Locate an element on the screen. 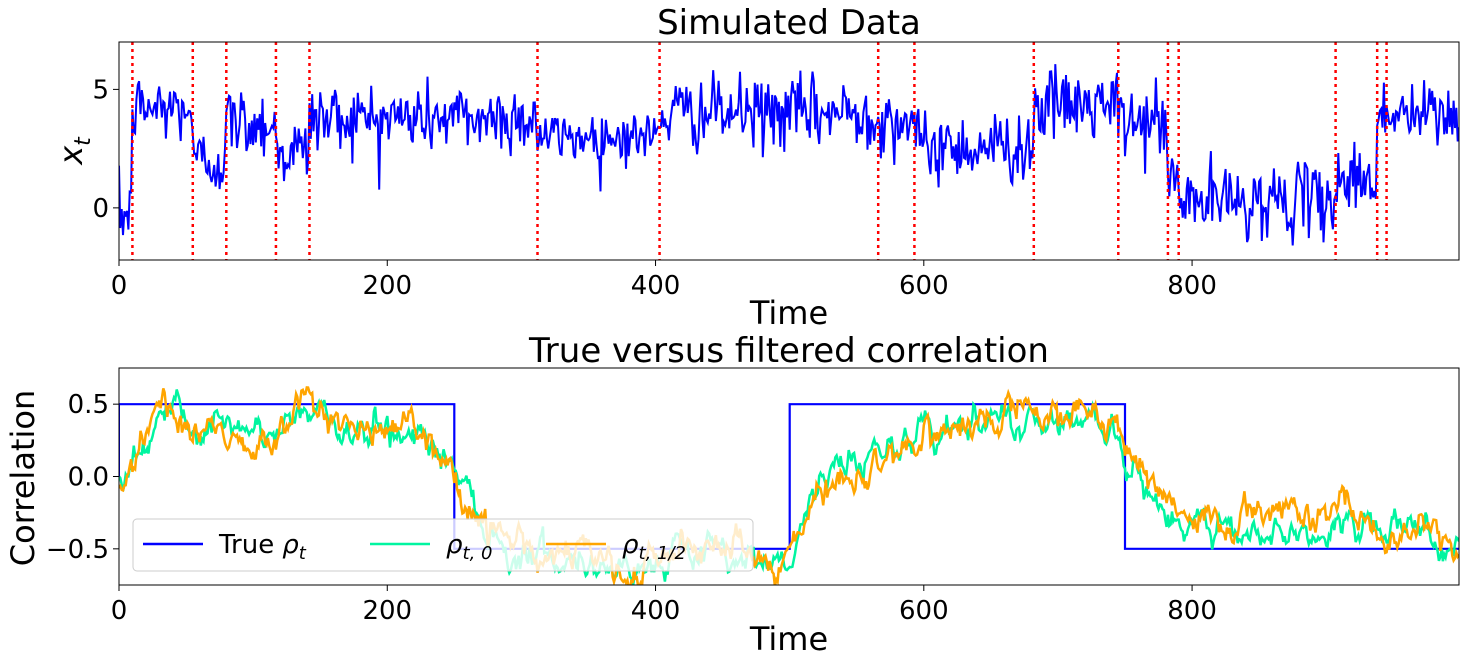 This screenshot has width=1465, height=664. bottom-xtick-label: 0 is located at coordinates (119, 611).